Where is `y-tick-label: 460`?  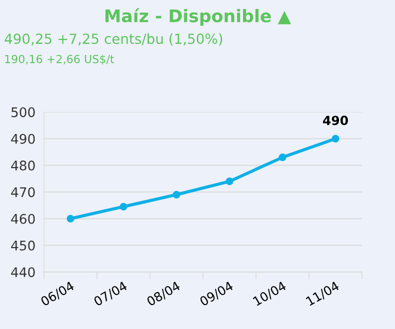 y-tick-label: 460 is located at coordinates (23, 219).